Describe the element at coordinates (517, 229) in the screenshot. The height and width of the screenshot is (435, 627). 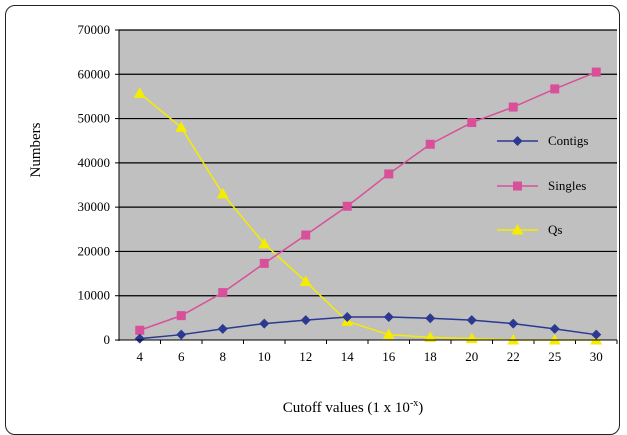
I see `qs-legend-marker` at that location.